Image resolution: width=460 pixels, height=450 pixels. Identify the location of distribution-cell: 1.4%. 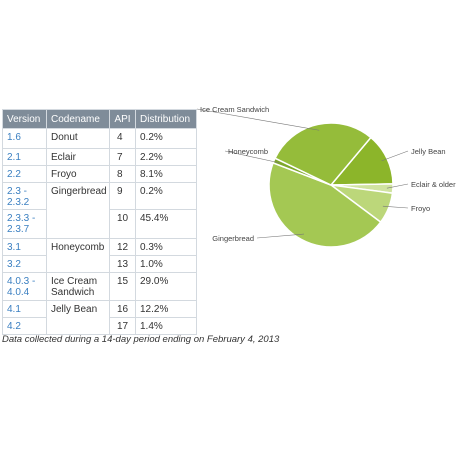
(166, 326).